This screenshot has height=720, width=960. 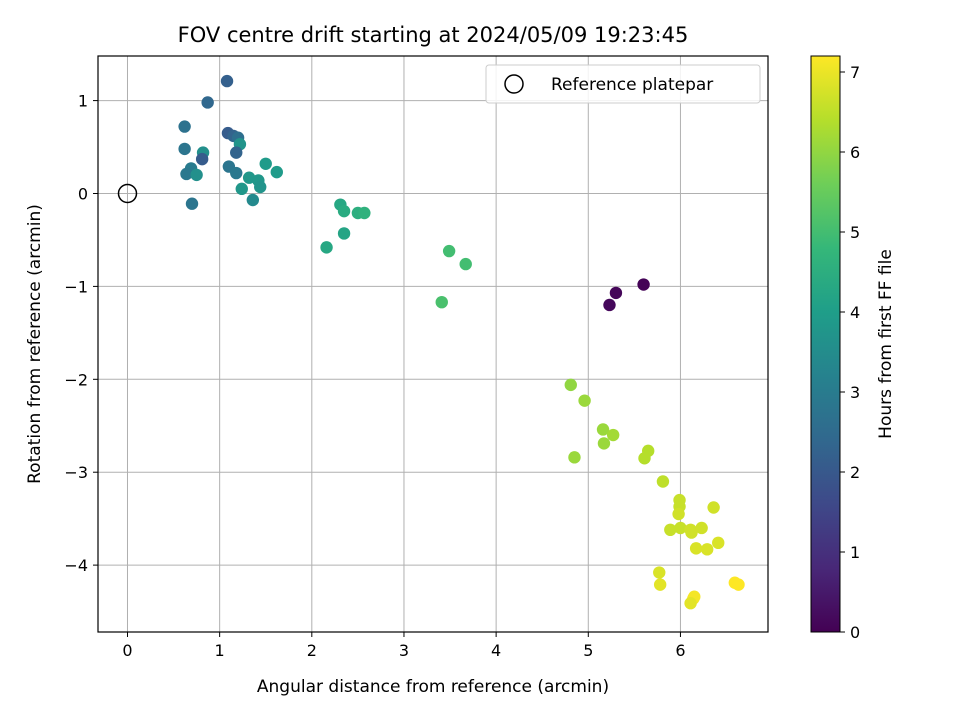 I want to click on y-axis-label: Rotation from reference (arcmin), so click(x=35, y=344).